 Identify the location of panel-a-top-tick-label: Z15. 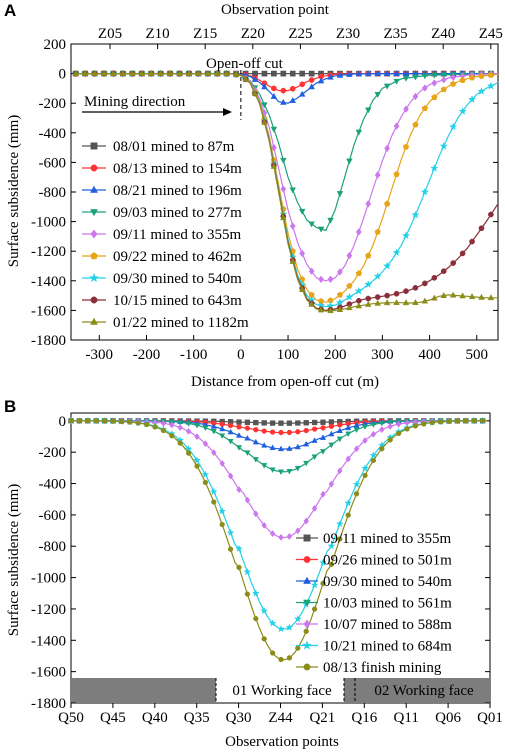
(205, 34).